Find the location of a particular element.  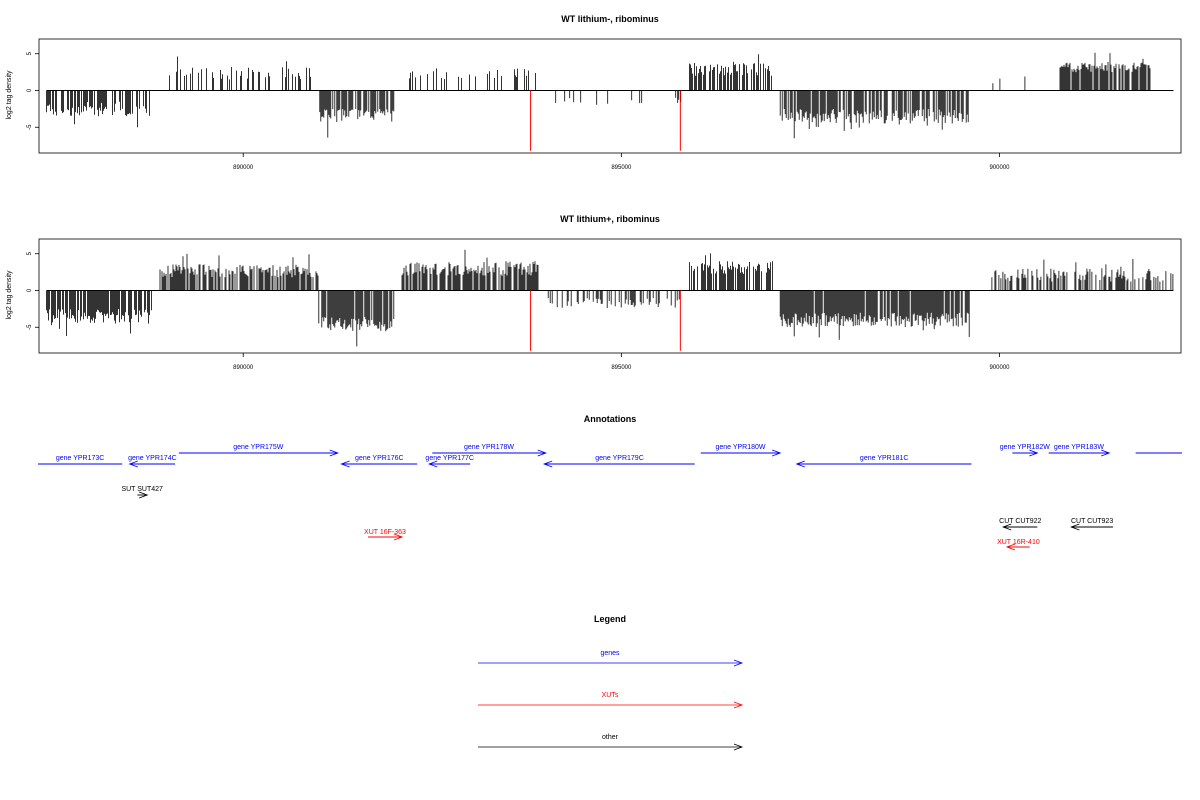

panel1-density-bars is located at coordinates (604, 104).